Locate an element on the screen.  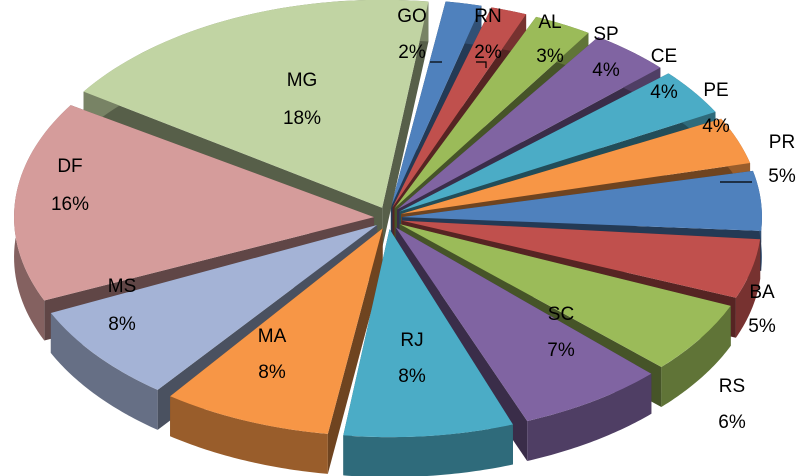
slice-value-ms: 8% is located at coordinates (122, 324).